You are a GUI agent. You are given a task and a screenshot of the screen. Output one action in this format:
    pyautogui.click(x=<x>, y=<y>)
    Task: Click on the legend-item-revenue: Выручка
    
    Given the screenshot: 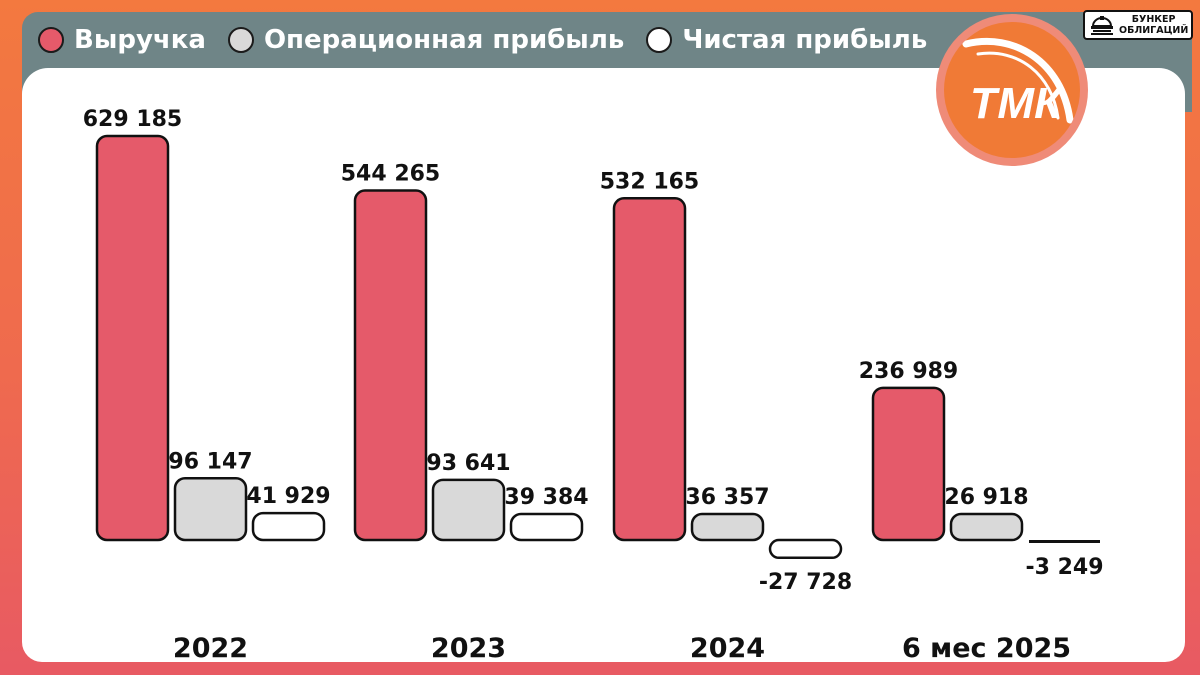 What is the action you would take?
    pyautogui.click(x=122, y=40)
    